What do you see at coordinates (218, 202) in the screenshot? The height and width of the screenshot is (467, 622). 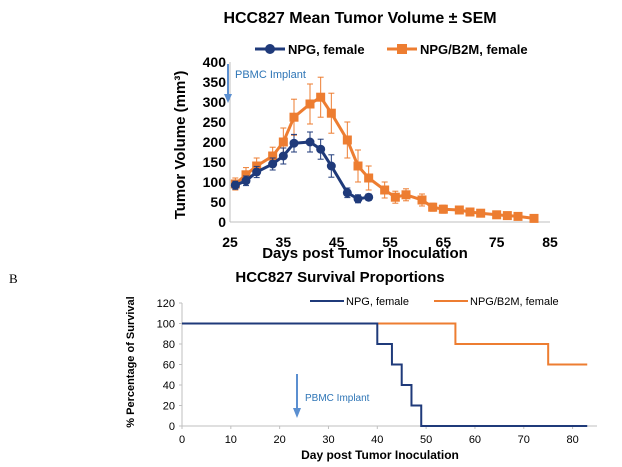 I see `chart1-y-tick-label: 50` at bounding box center [218, 202].